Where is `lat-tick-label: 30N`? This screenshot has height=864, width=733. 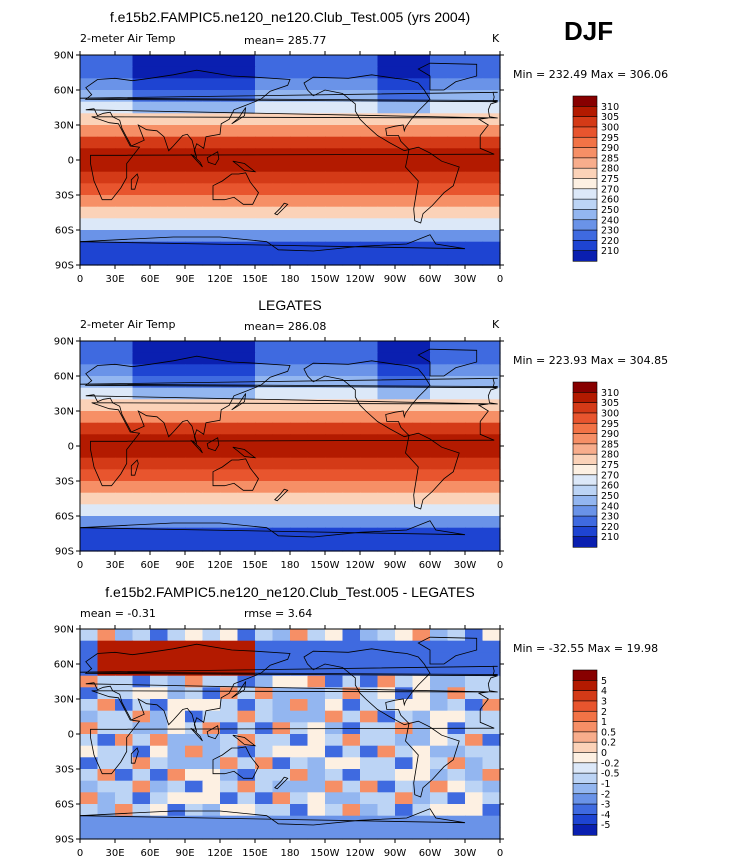 lat-tick-label: 30N is located at coordinates (64, 126).